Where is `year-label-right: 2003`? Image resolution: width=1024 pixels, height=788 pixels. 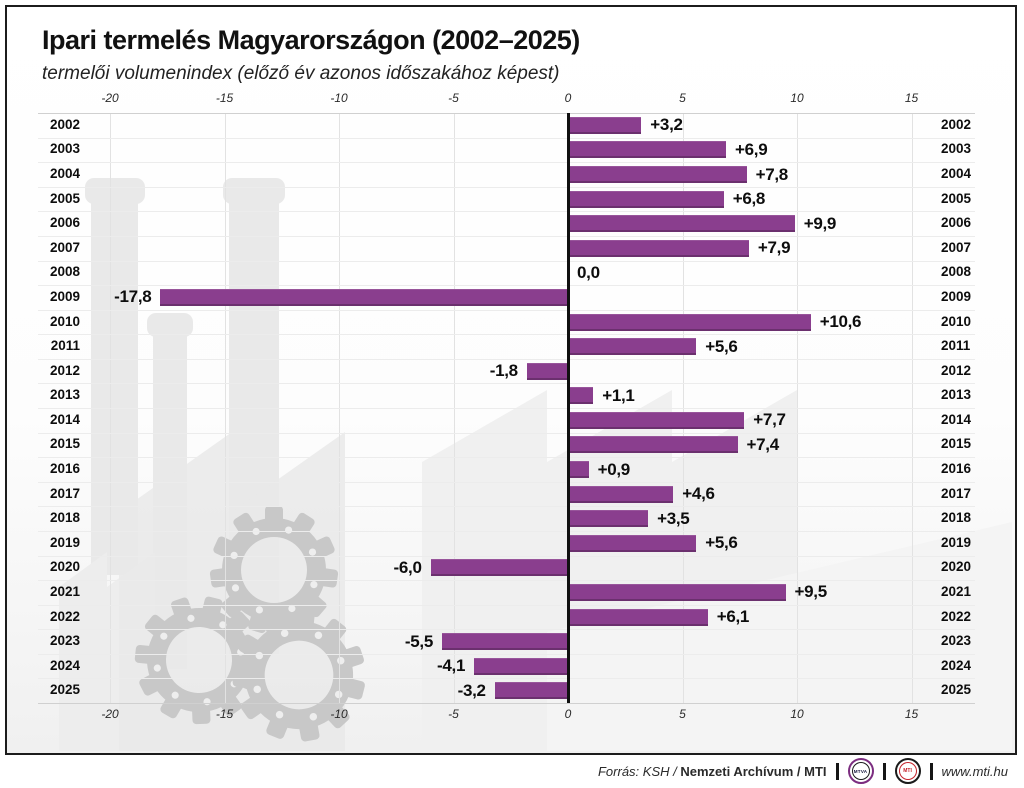 year-label-right: 2003 is located at coordinates (956, 149).